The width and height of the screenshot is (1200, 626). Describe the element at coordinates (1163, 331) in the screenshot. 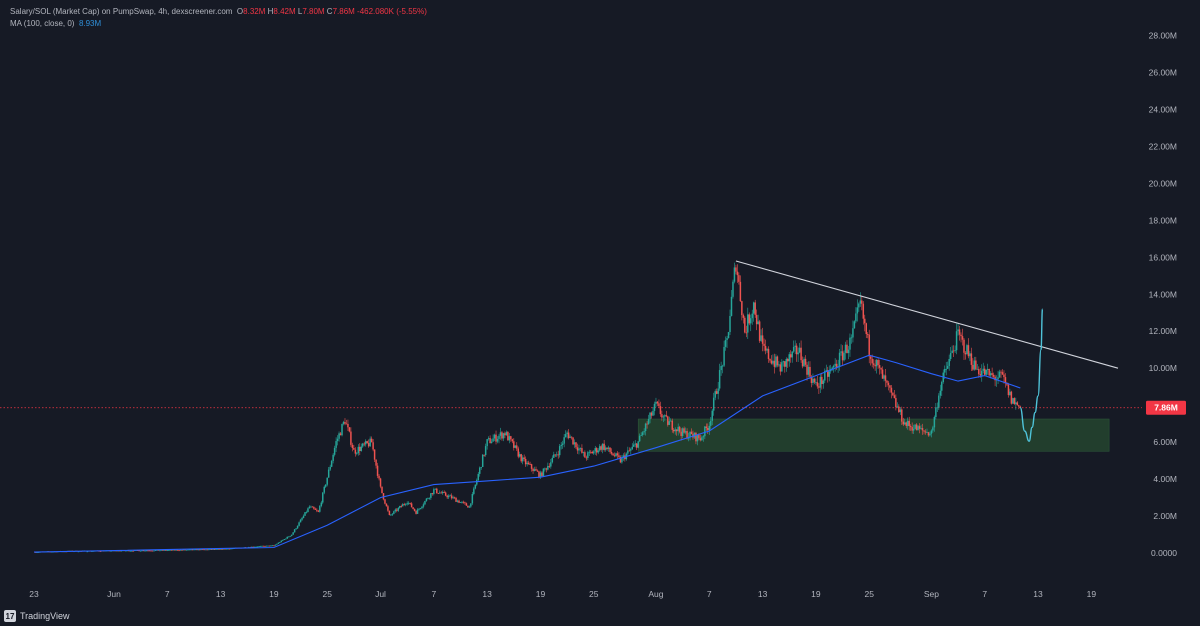

I see `y-tick-label: 12.00M` at that location.